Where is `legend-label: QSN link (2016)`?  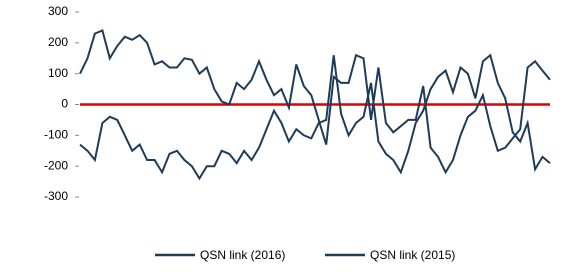
legend-label: QSN link (2016) is located at coordinates (242, 255).